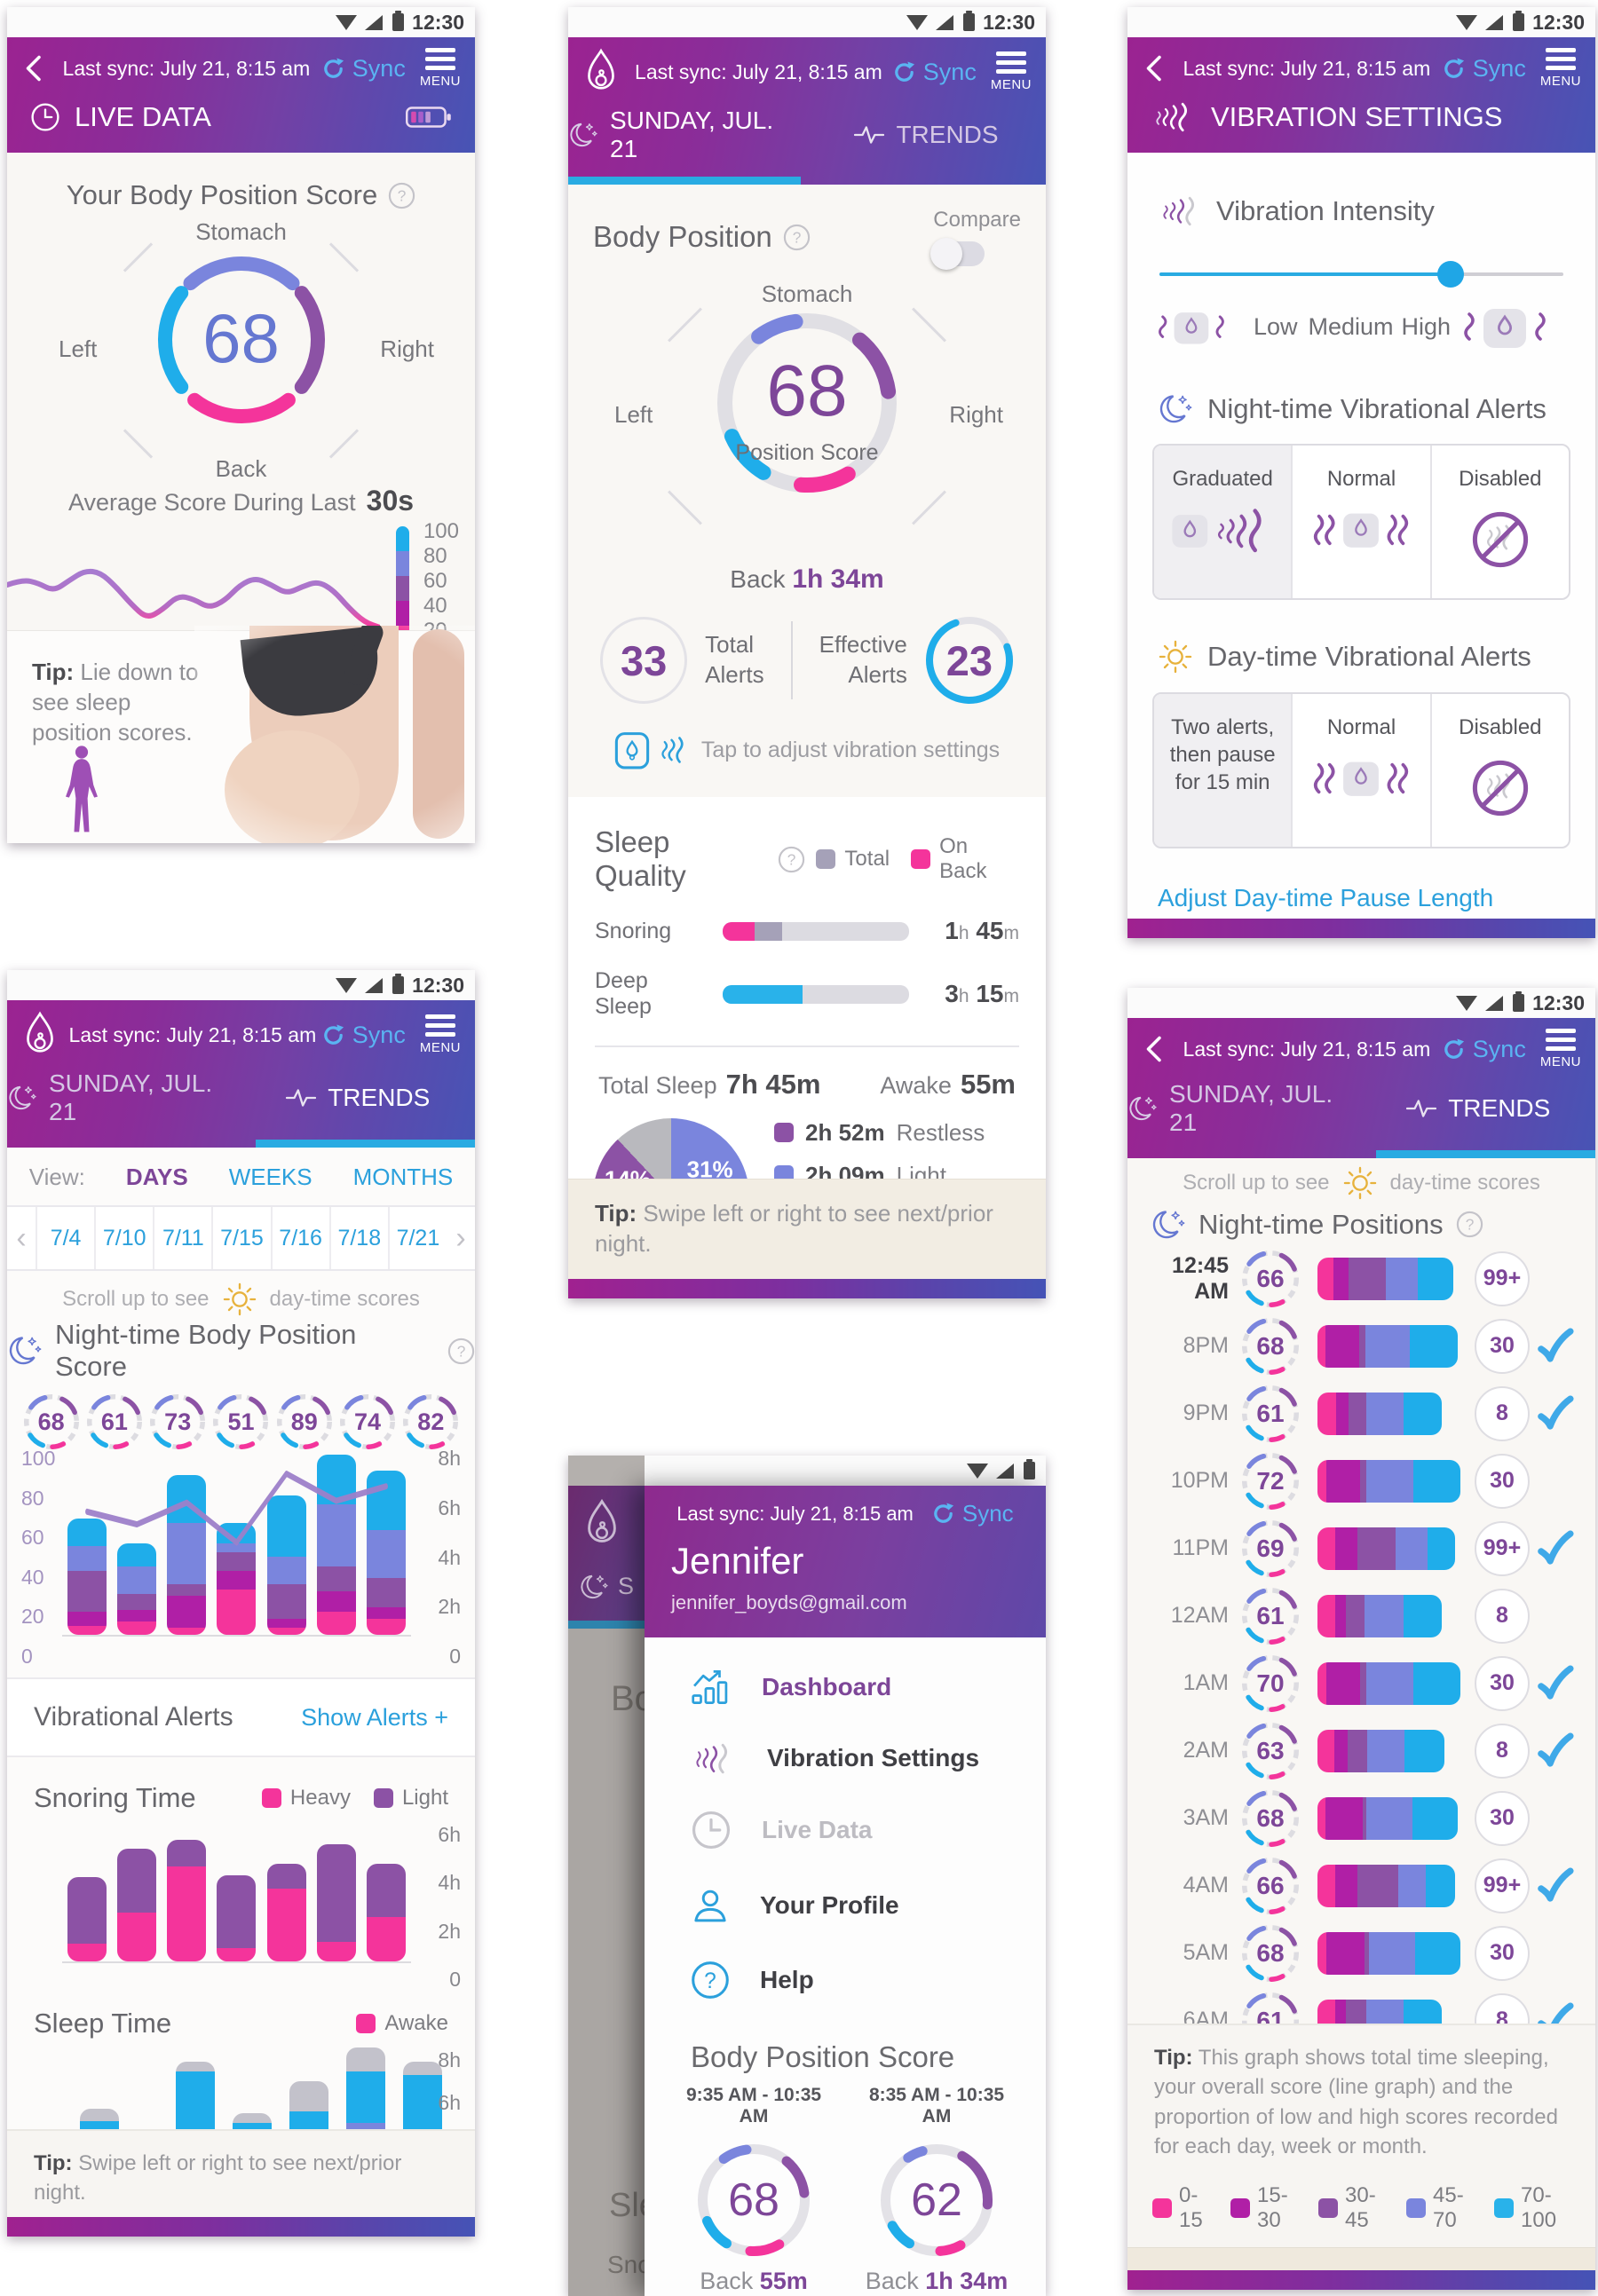 The width and height of the screenshot is (1598, 2296). I want to click on profile-icon, so click(710, 1906).